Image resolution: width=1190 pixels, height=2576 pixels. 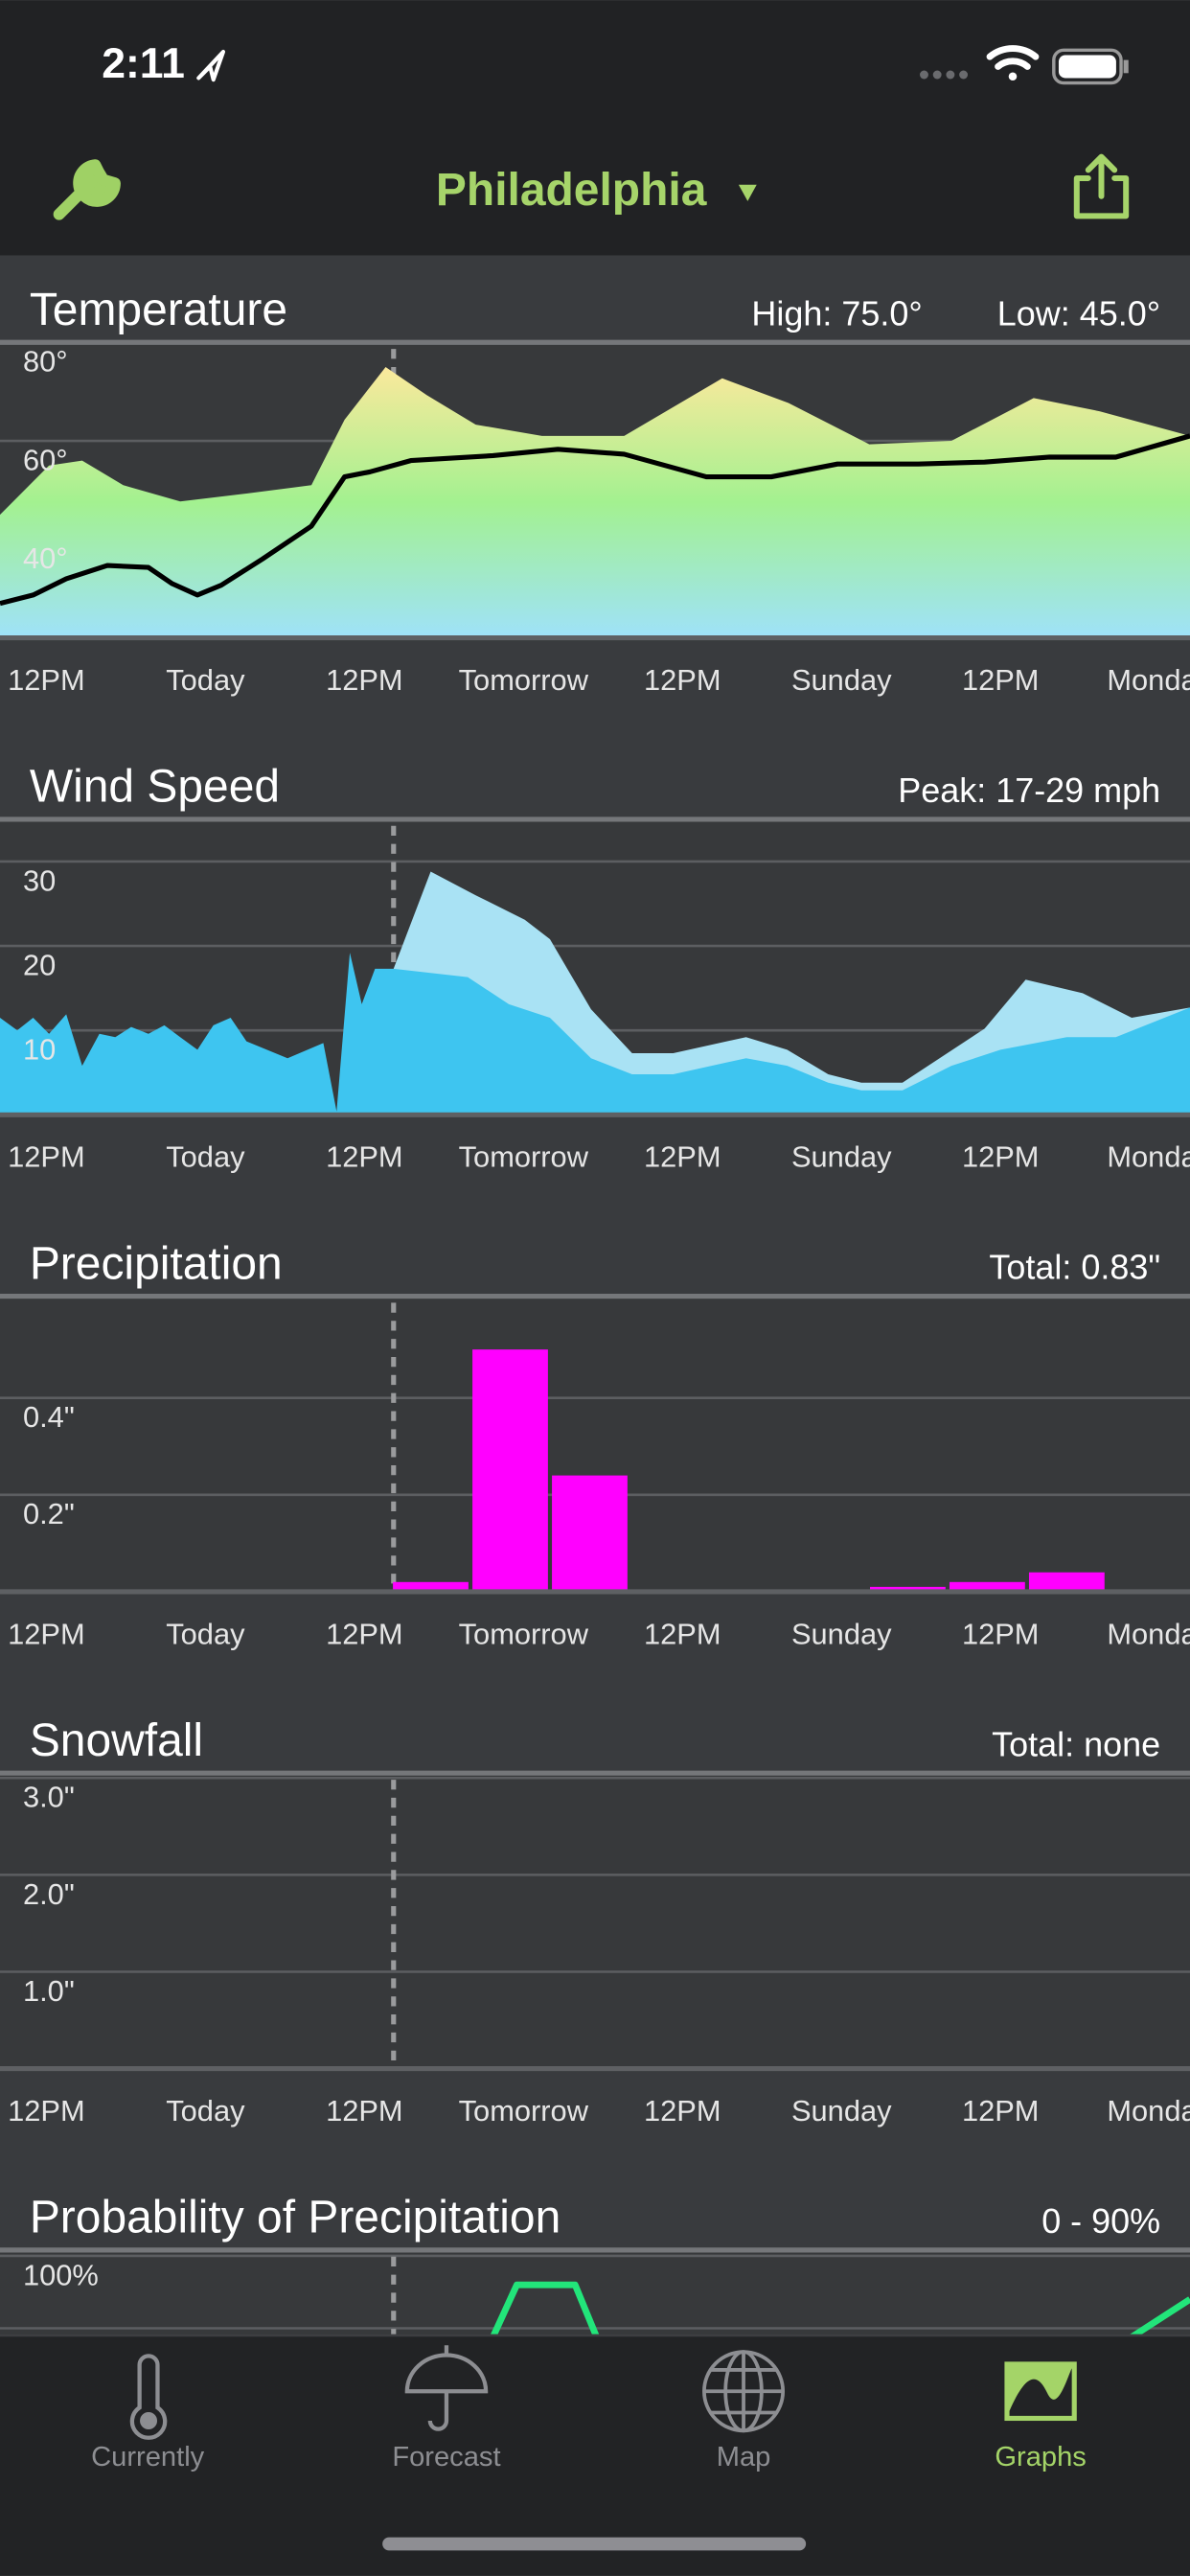 What do you see at coordinates (744, 2391) in the screenshot?
I see `globe-icon` at bounding box center [744, 2391].